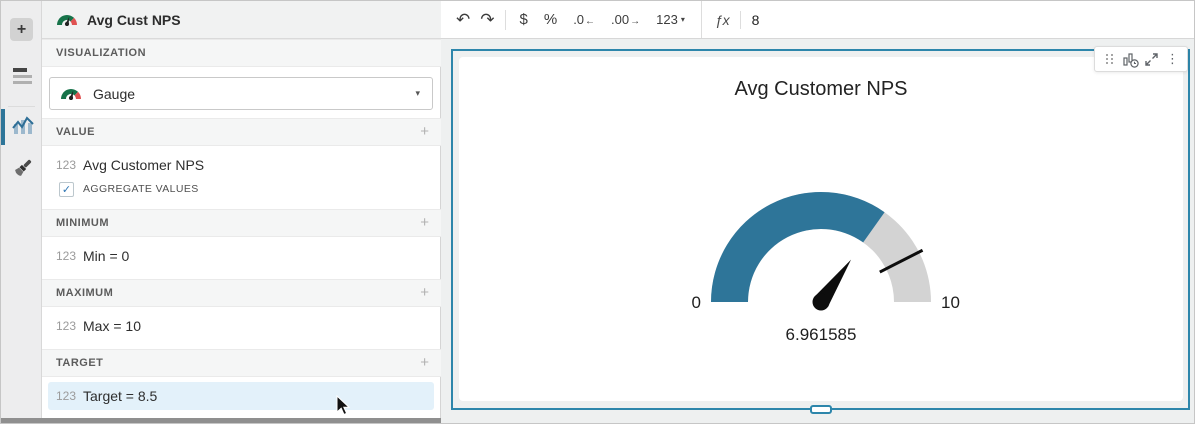  What do you see at coordinates (241, 396) in the screenshot?
I see `target-field-row: 123 Target = 8.5` at bounding box center [241, 396].